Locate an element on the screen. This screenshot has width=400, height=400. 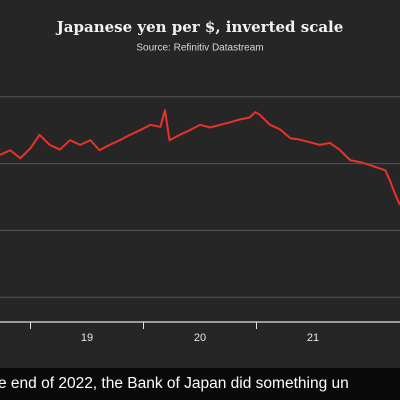
chart-title: Japanese yen per $, inverted scale is located at coordinates (199, 27).